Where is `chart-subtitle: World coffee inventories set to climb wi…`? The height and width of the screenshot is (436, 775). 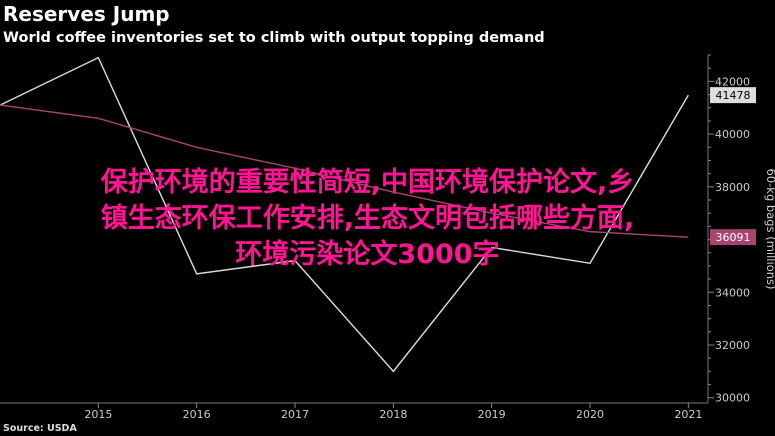
chart-subtitle: World coffee inventories set to climb wi… is located at coordinates (274, 38).